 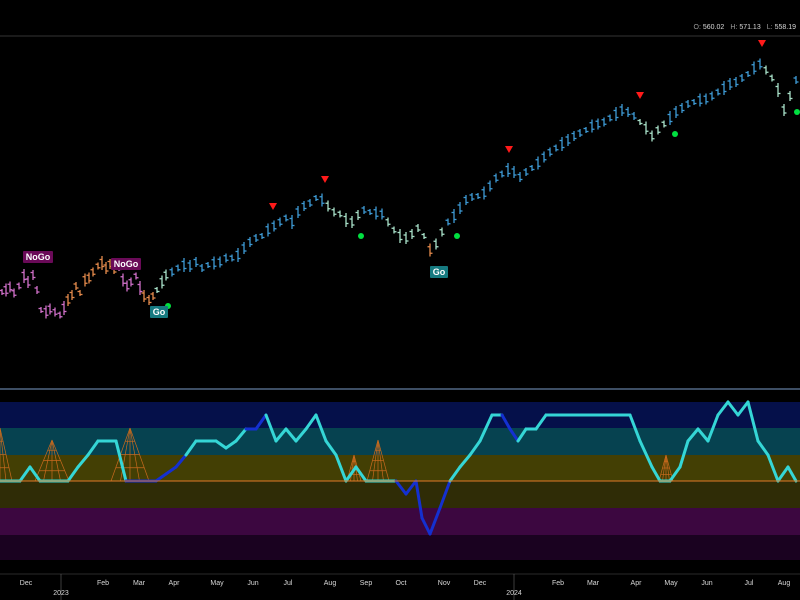 I want to click on signal-labels: NoGo NoGo Go Go, so click(x=235, y=284).